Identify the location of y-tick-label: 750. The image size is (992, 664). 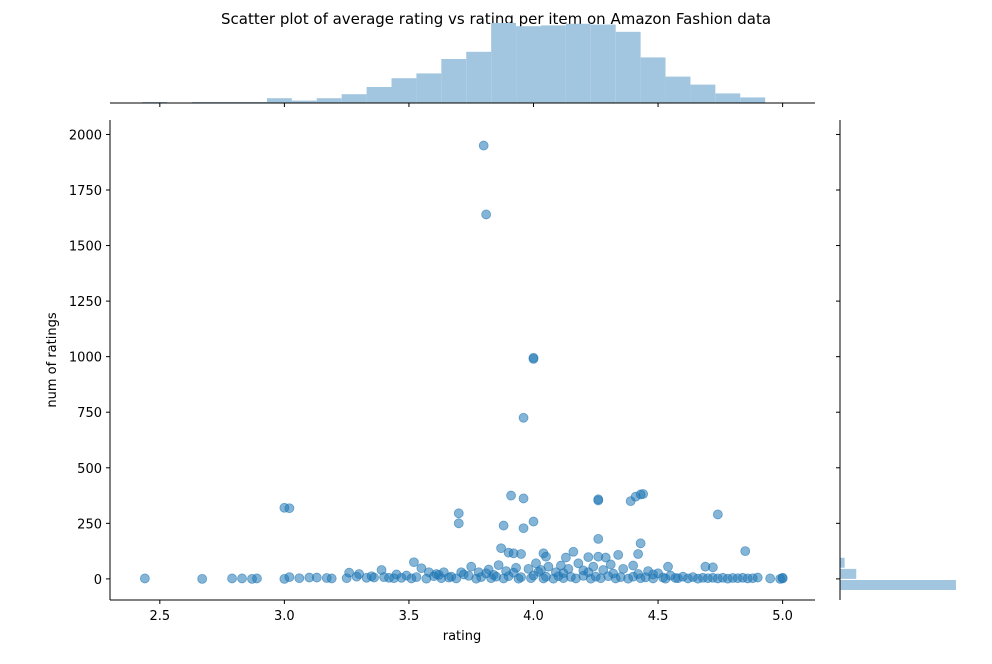
(89, 413).